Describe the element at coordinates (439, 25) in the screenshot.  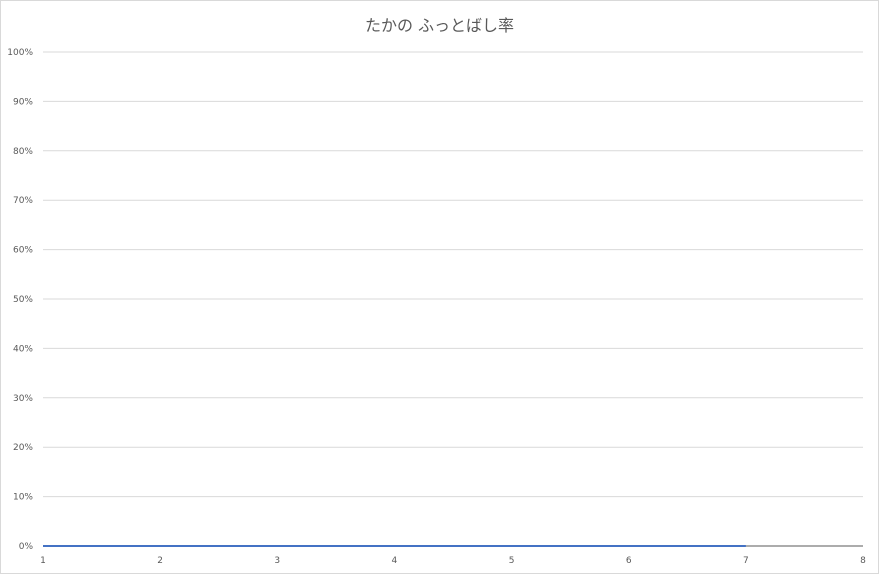
I see `chart-title: たかの ふっとばし率` at that location.